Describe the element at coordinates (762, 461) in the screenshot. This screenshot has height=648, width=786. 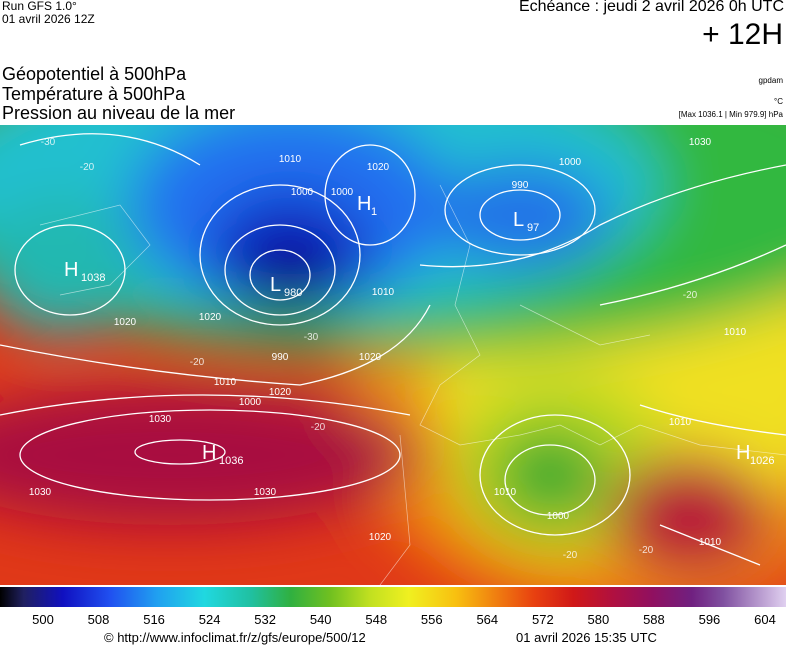
I see `center-value: 1026` at that location.